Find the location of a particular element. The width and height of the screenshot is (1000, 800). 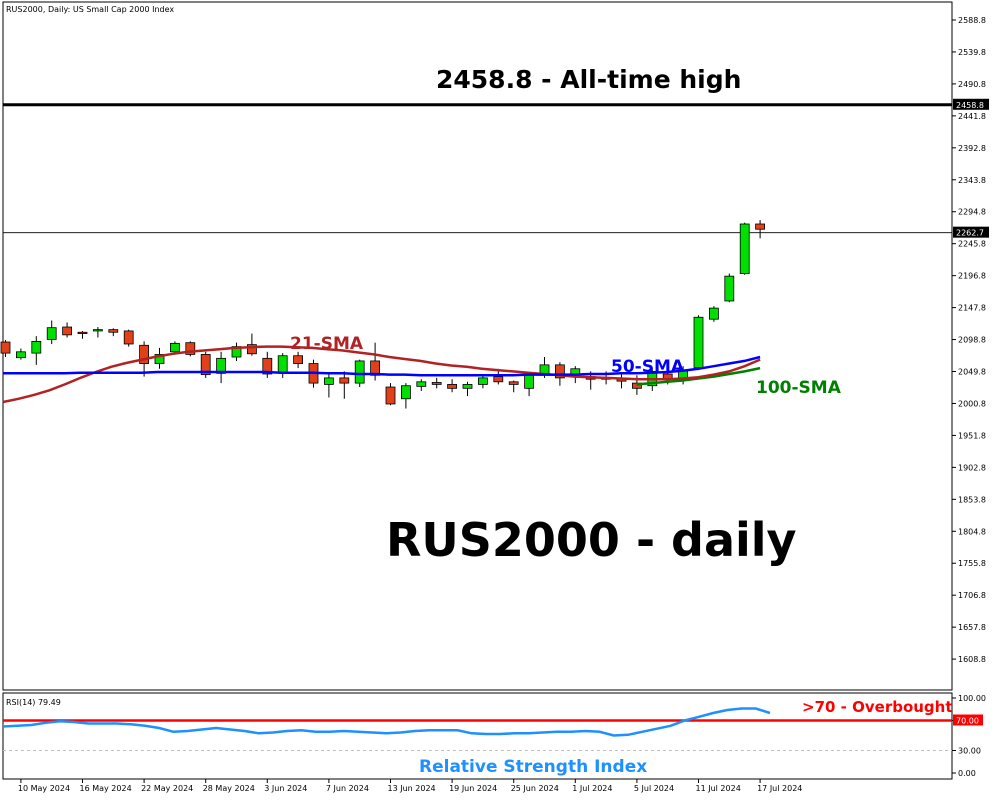

all-time-high-label: 2458.8 - All-time high is located at coordinates (588, 79).